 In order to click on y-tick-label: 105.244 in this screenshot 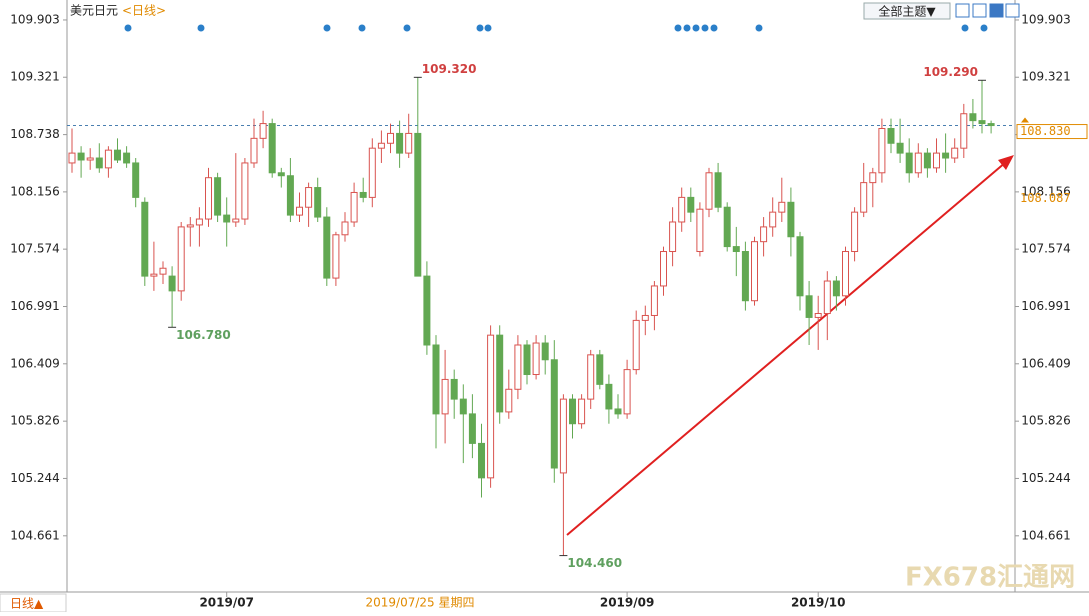, I will do `click(35, 478)`.